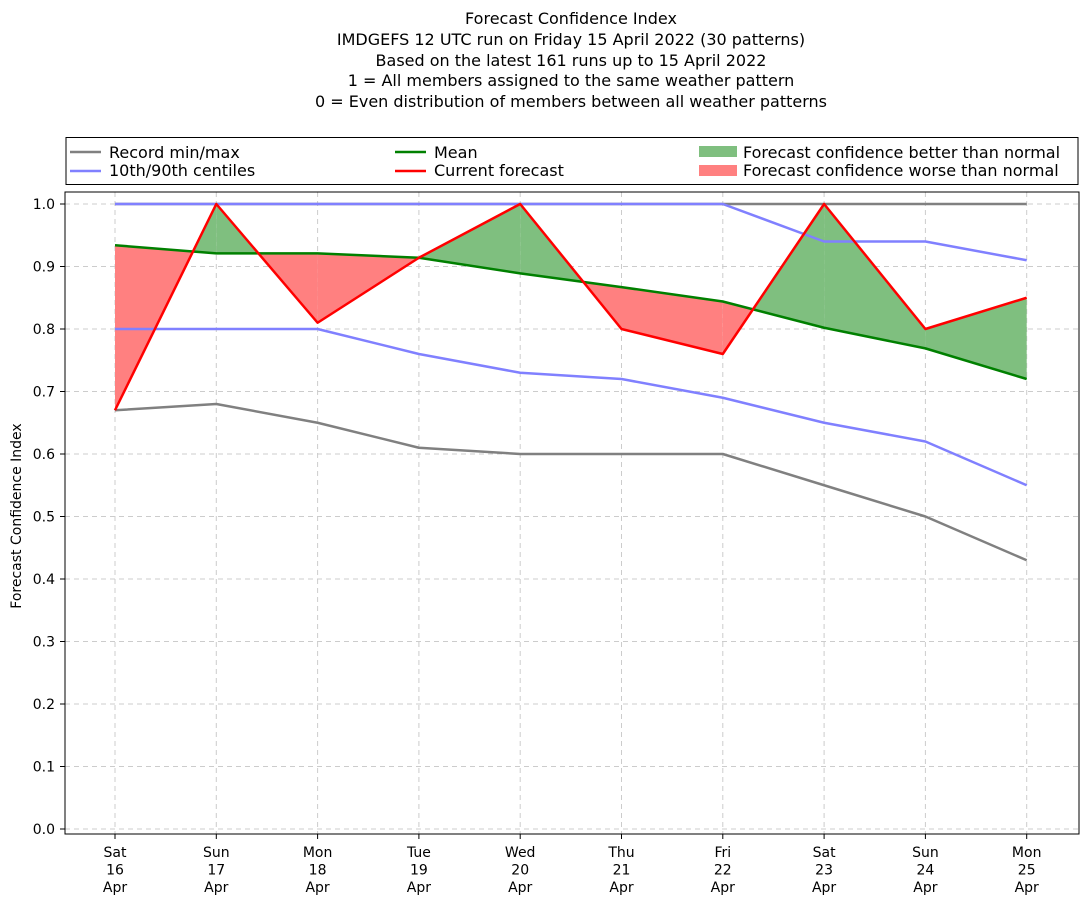  What do you see at coordinates (44, 455) in the screenshot?
I see `y-tick-label: 0.6` at bounding box center [44, 455].